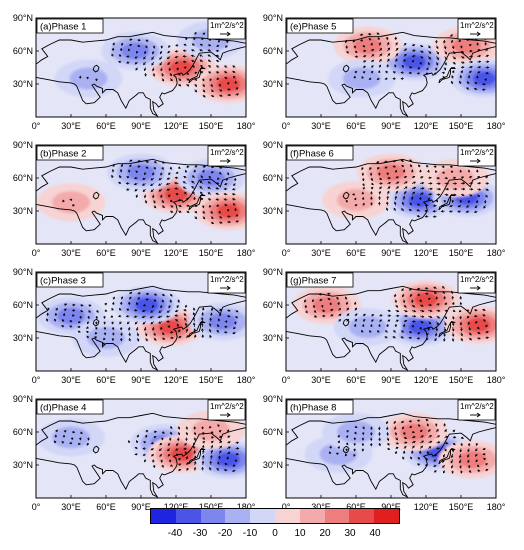 This screenshot has height=550, width=524. What do you see at coordinates (275, 533) in the screenshot?
I see `colorbar-label: 0` at bounding box center [275, 533].